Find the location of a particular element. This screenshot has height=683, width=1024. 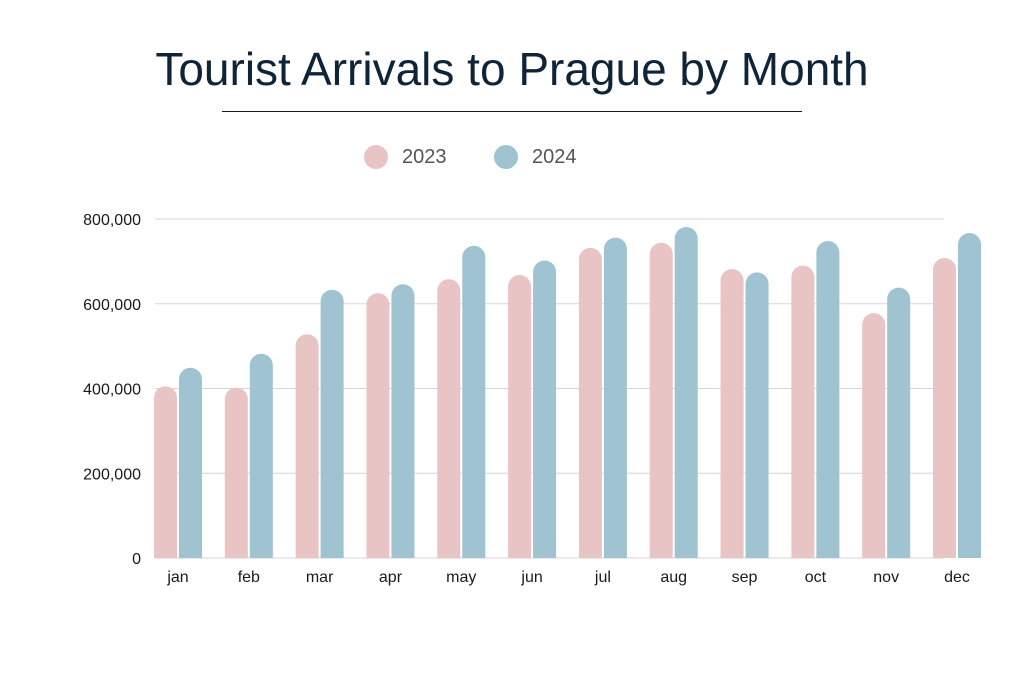

x-tick-label: jan is located at coordinates (177, 577).